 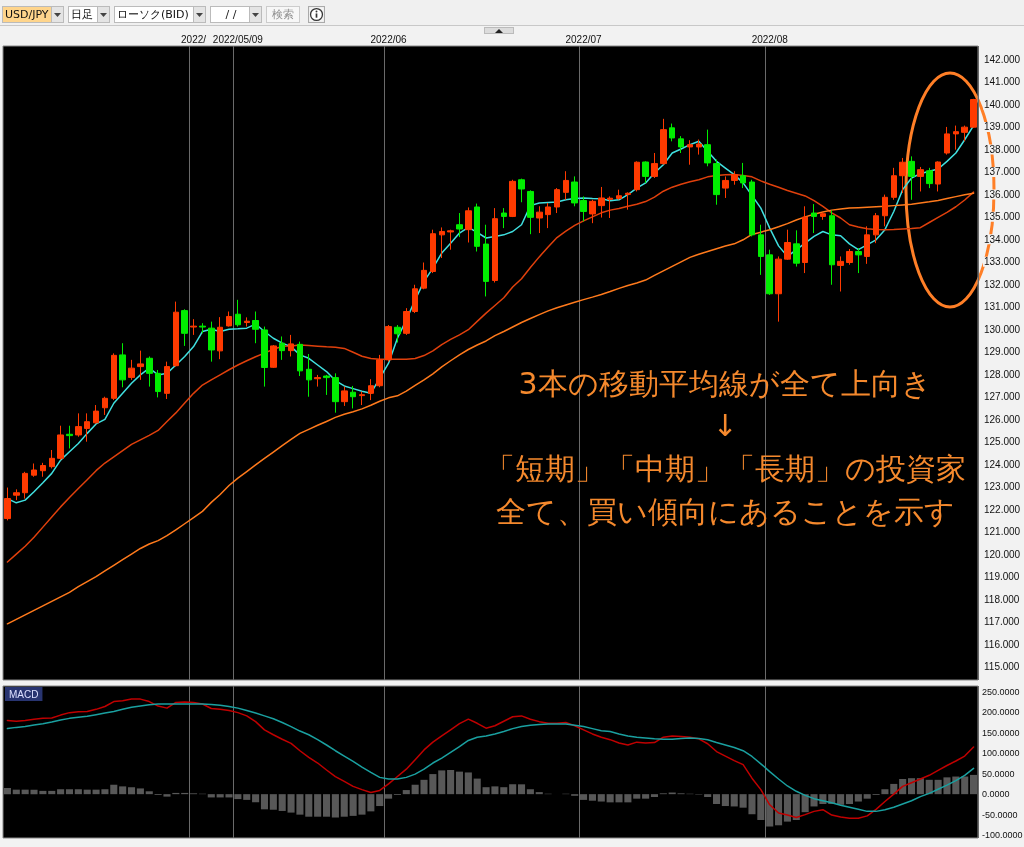 What do you see at coordinates (1002, 554) in the screenshot?
I see `y-tick-label: 120.000` at bounding box center [1002, 554].